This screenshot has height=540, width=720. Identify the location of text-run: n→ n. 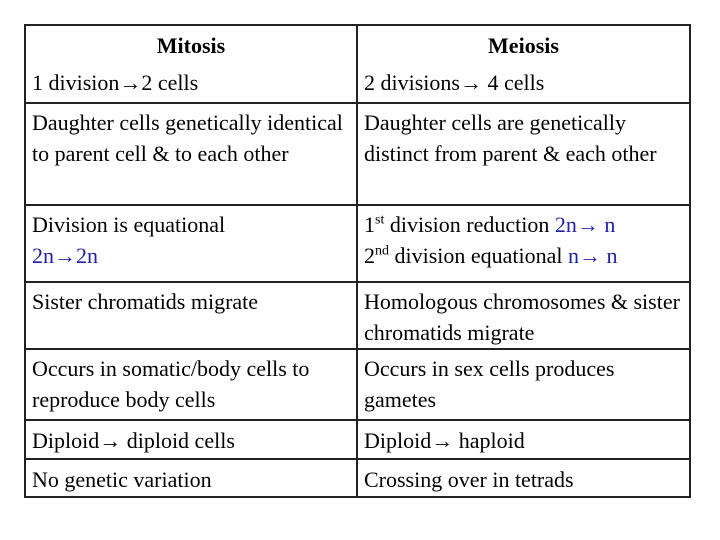
(593, 255).